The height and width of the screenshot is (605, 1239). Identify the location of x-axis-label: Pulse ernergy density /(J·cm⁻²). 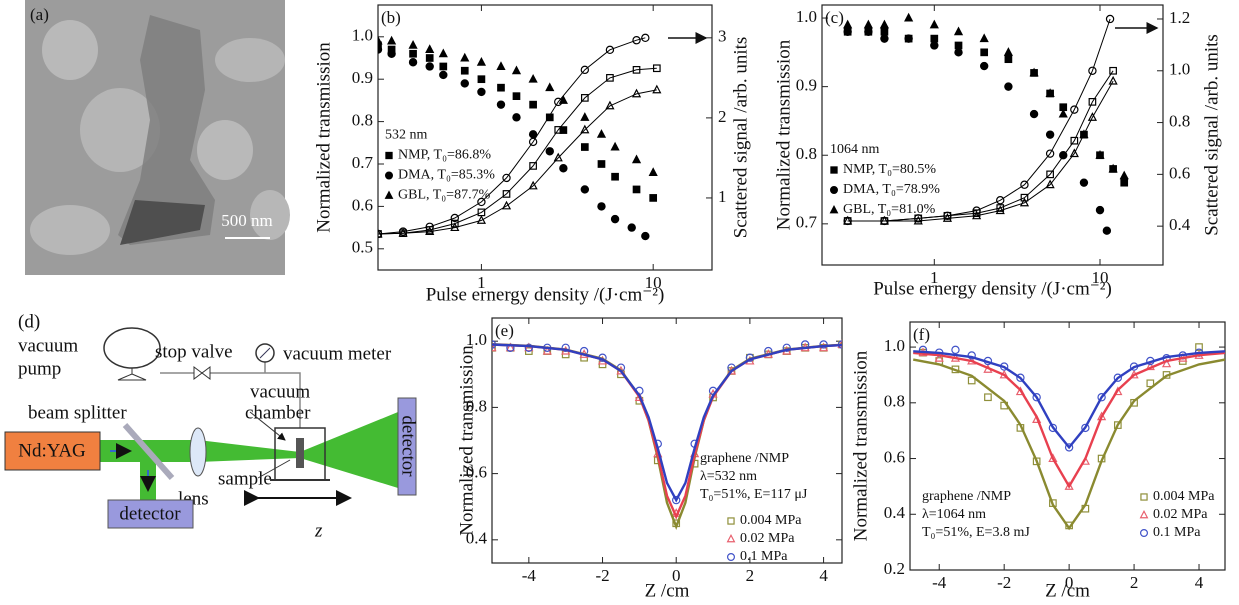
(545, 294).